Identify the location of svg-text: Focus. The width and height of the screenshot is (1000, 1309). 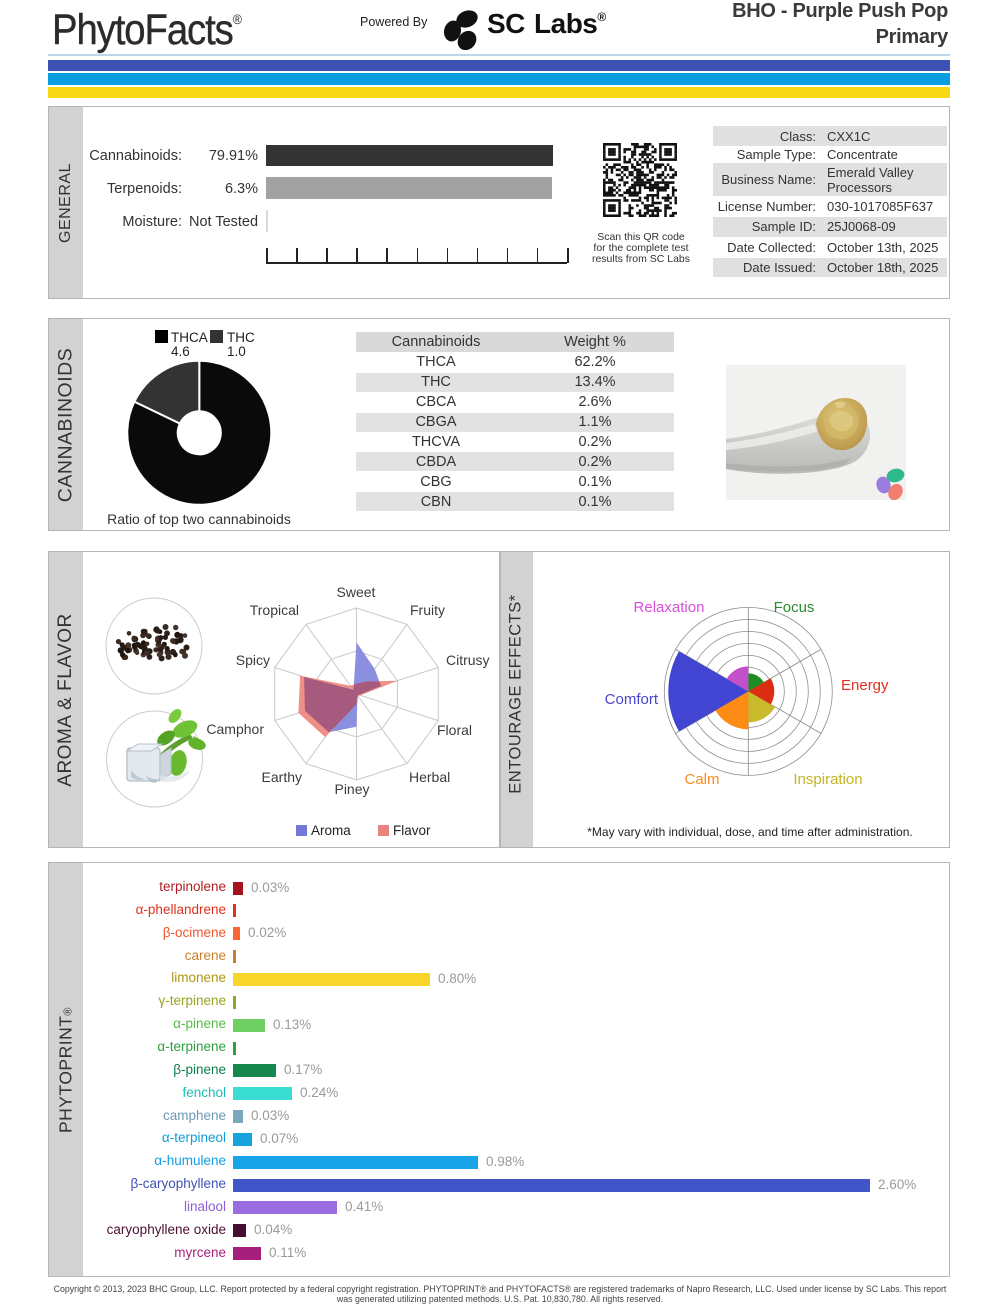
(794, 607).